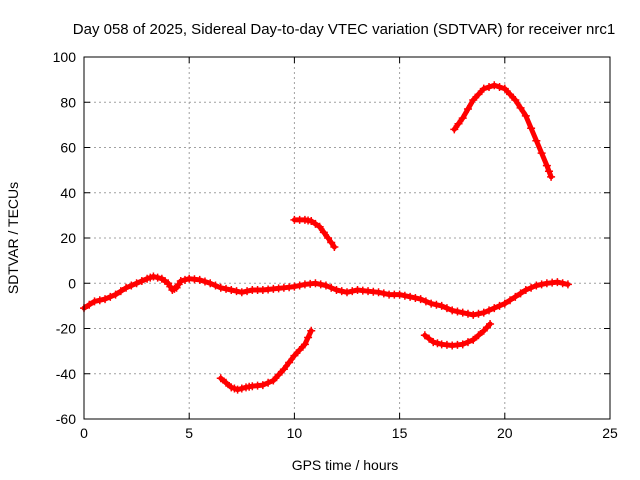 This screenshot has width=640, height=480. What do you see at coordinates (503, 131) in the screenshot?
I see `series-high-arc` at bounding box center [503, 131].